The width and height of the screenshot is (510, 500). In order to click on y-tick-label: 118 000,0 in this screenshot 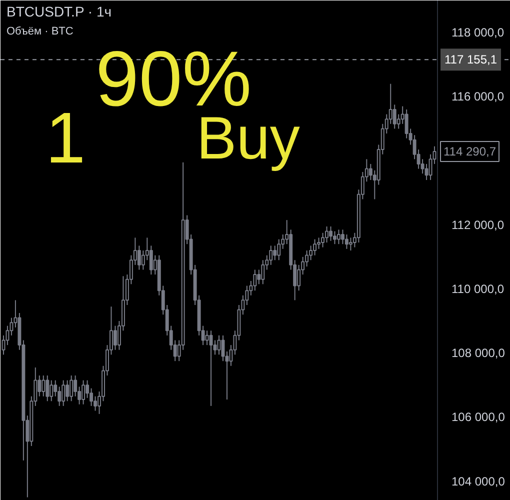, I will do `click(478, 33)`.